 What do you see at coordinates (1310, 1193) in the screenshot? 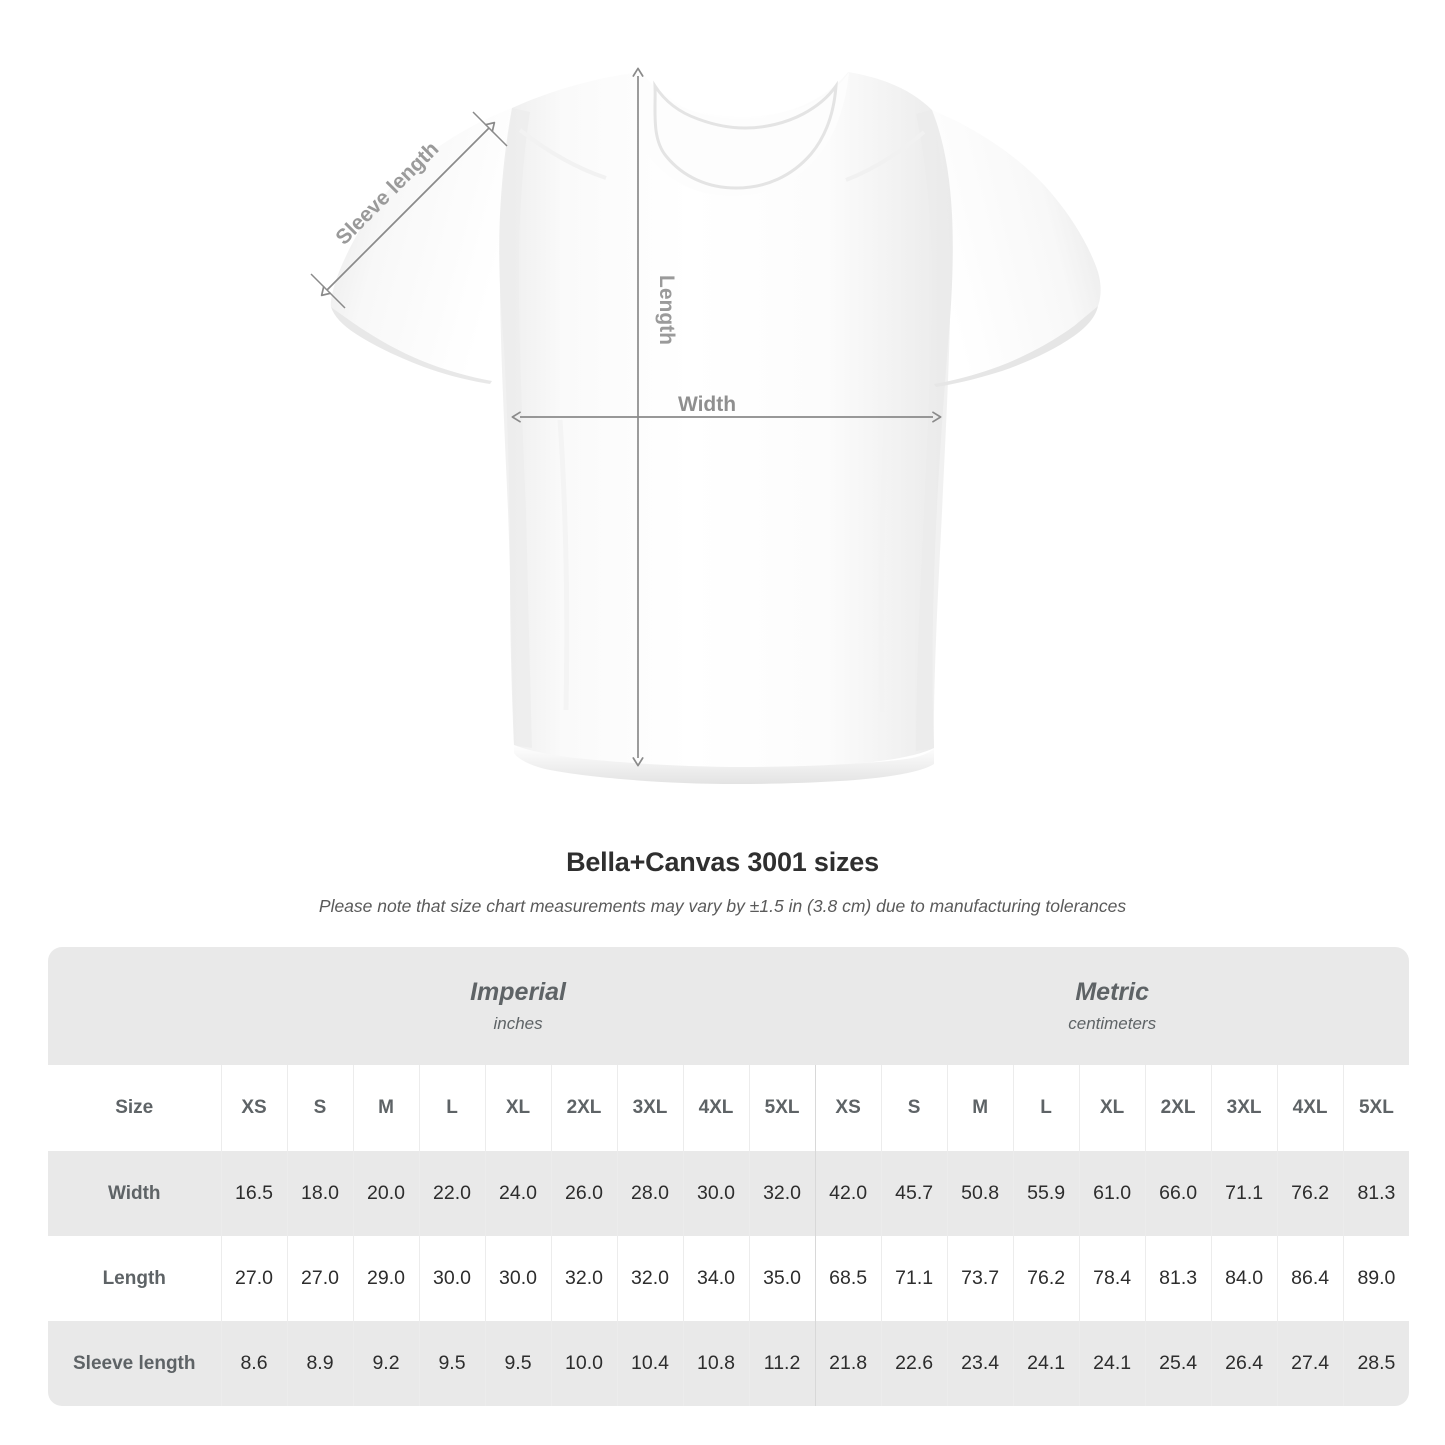
I see `cell-width-metric-4xl: 76.2` at bounding box center [1310, 1193].